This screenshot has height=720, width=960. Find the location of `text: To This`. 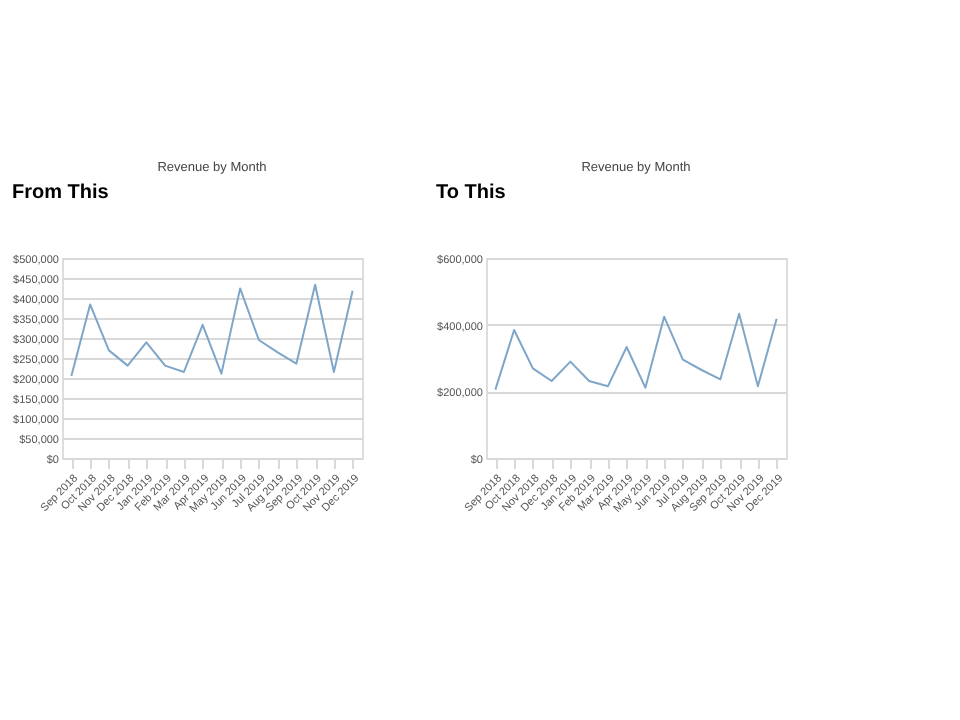

text: To This is located at coordinates (471, 193).